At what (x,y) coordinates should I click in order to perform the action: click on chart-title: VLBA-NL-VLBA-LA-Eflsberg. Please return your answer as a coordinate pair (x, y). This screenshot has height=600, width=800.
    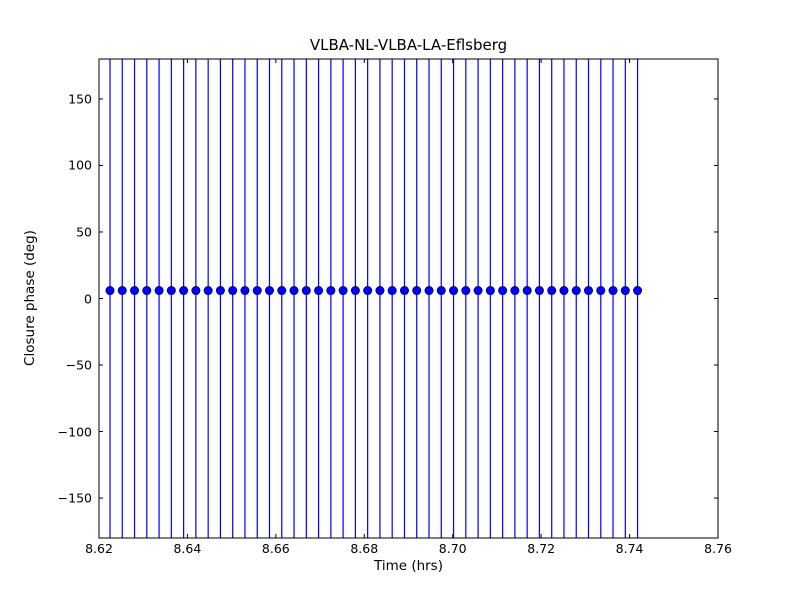
    Looking at the image, I should click on (408, 45).